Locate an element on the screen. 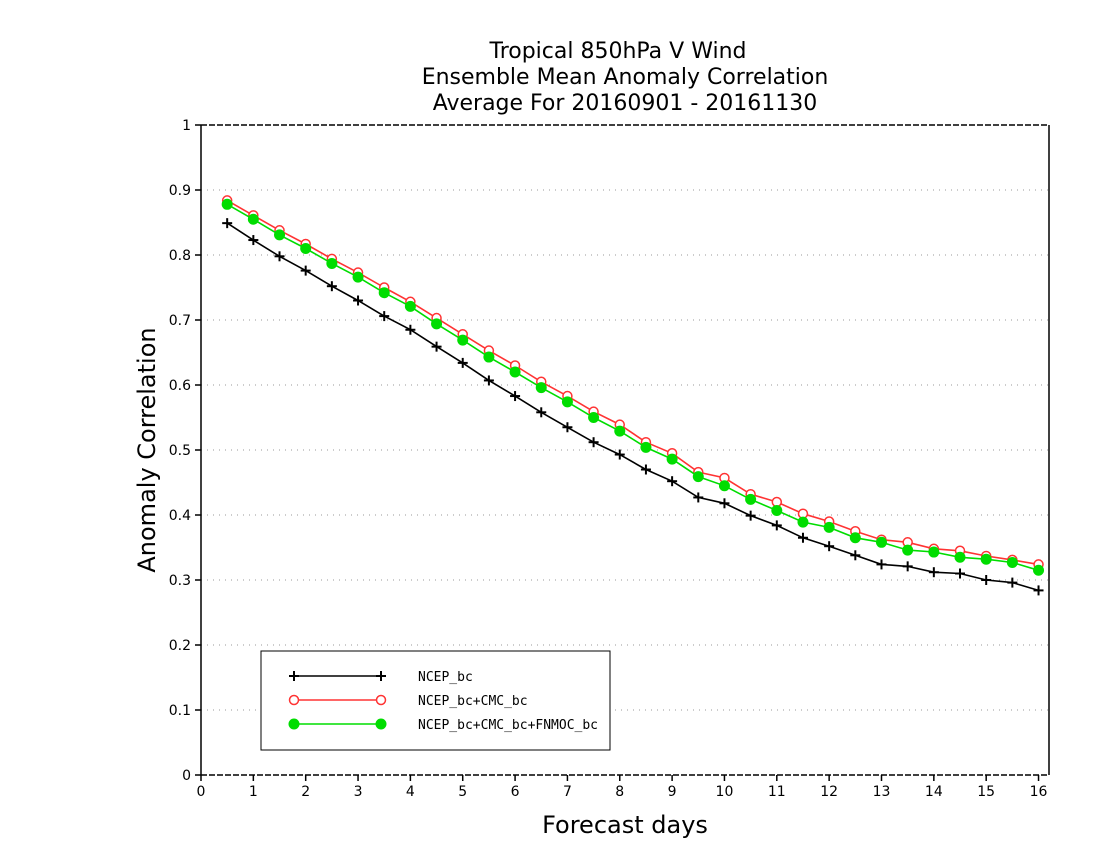  x-tick-label: 6 is located at coordinates (515, 792).